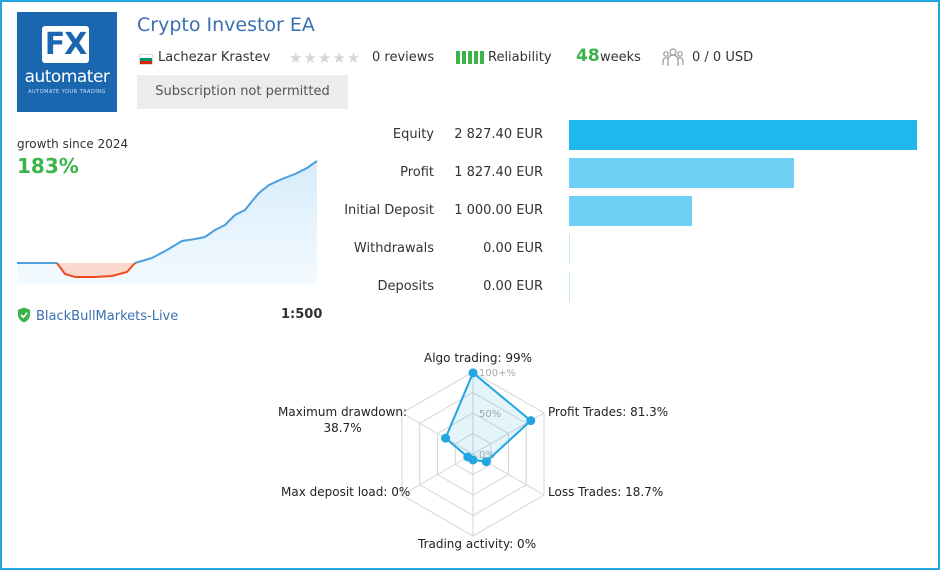  What do you see at coordinates (107, 316) in the screenshot?
I see `broker-name: BlackBullMarkets-Live` at bounding box center [107, 316].